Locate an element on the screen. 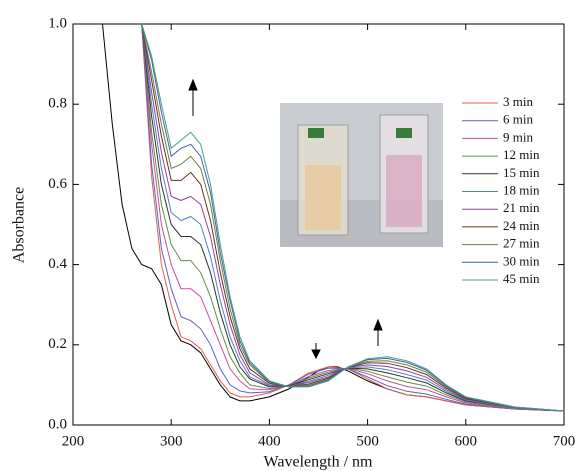 This screenshot has width=581, height=471. legend-label: 30 min is located at coordinates (521, 260).